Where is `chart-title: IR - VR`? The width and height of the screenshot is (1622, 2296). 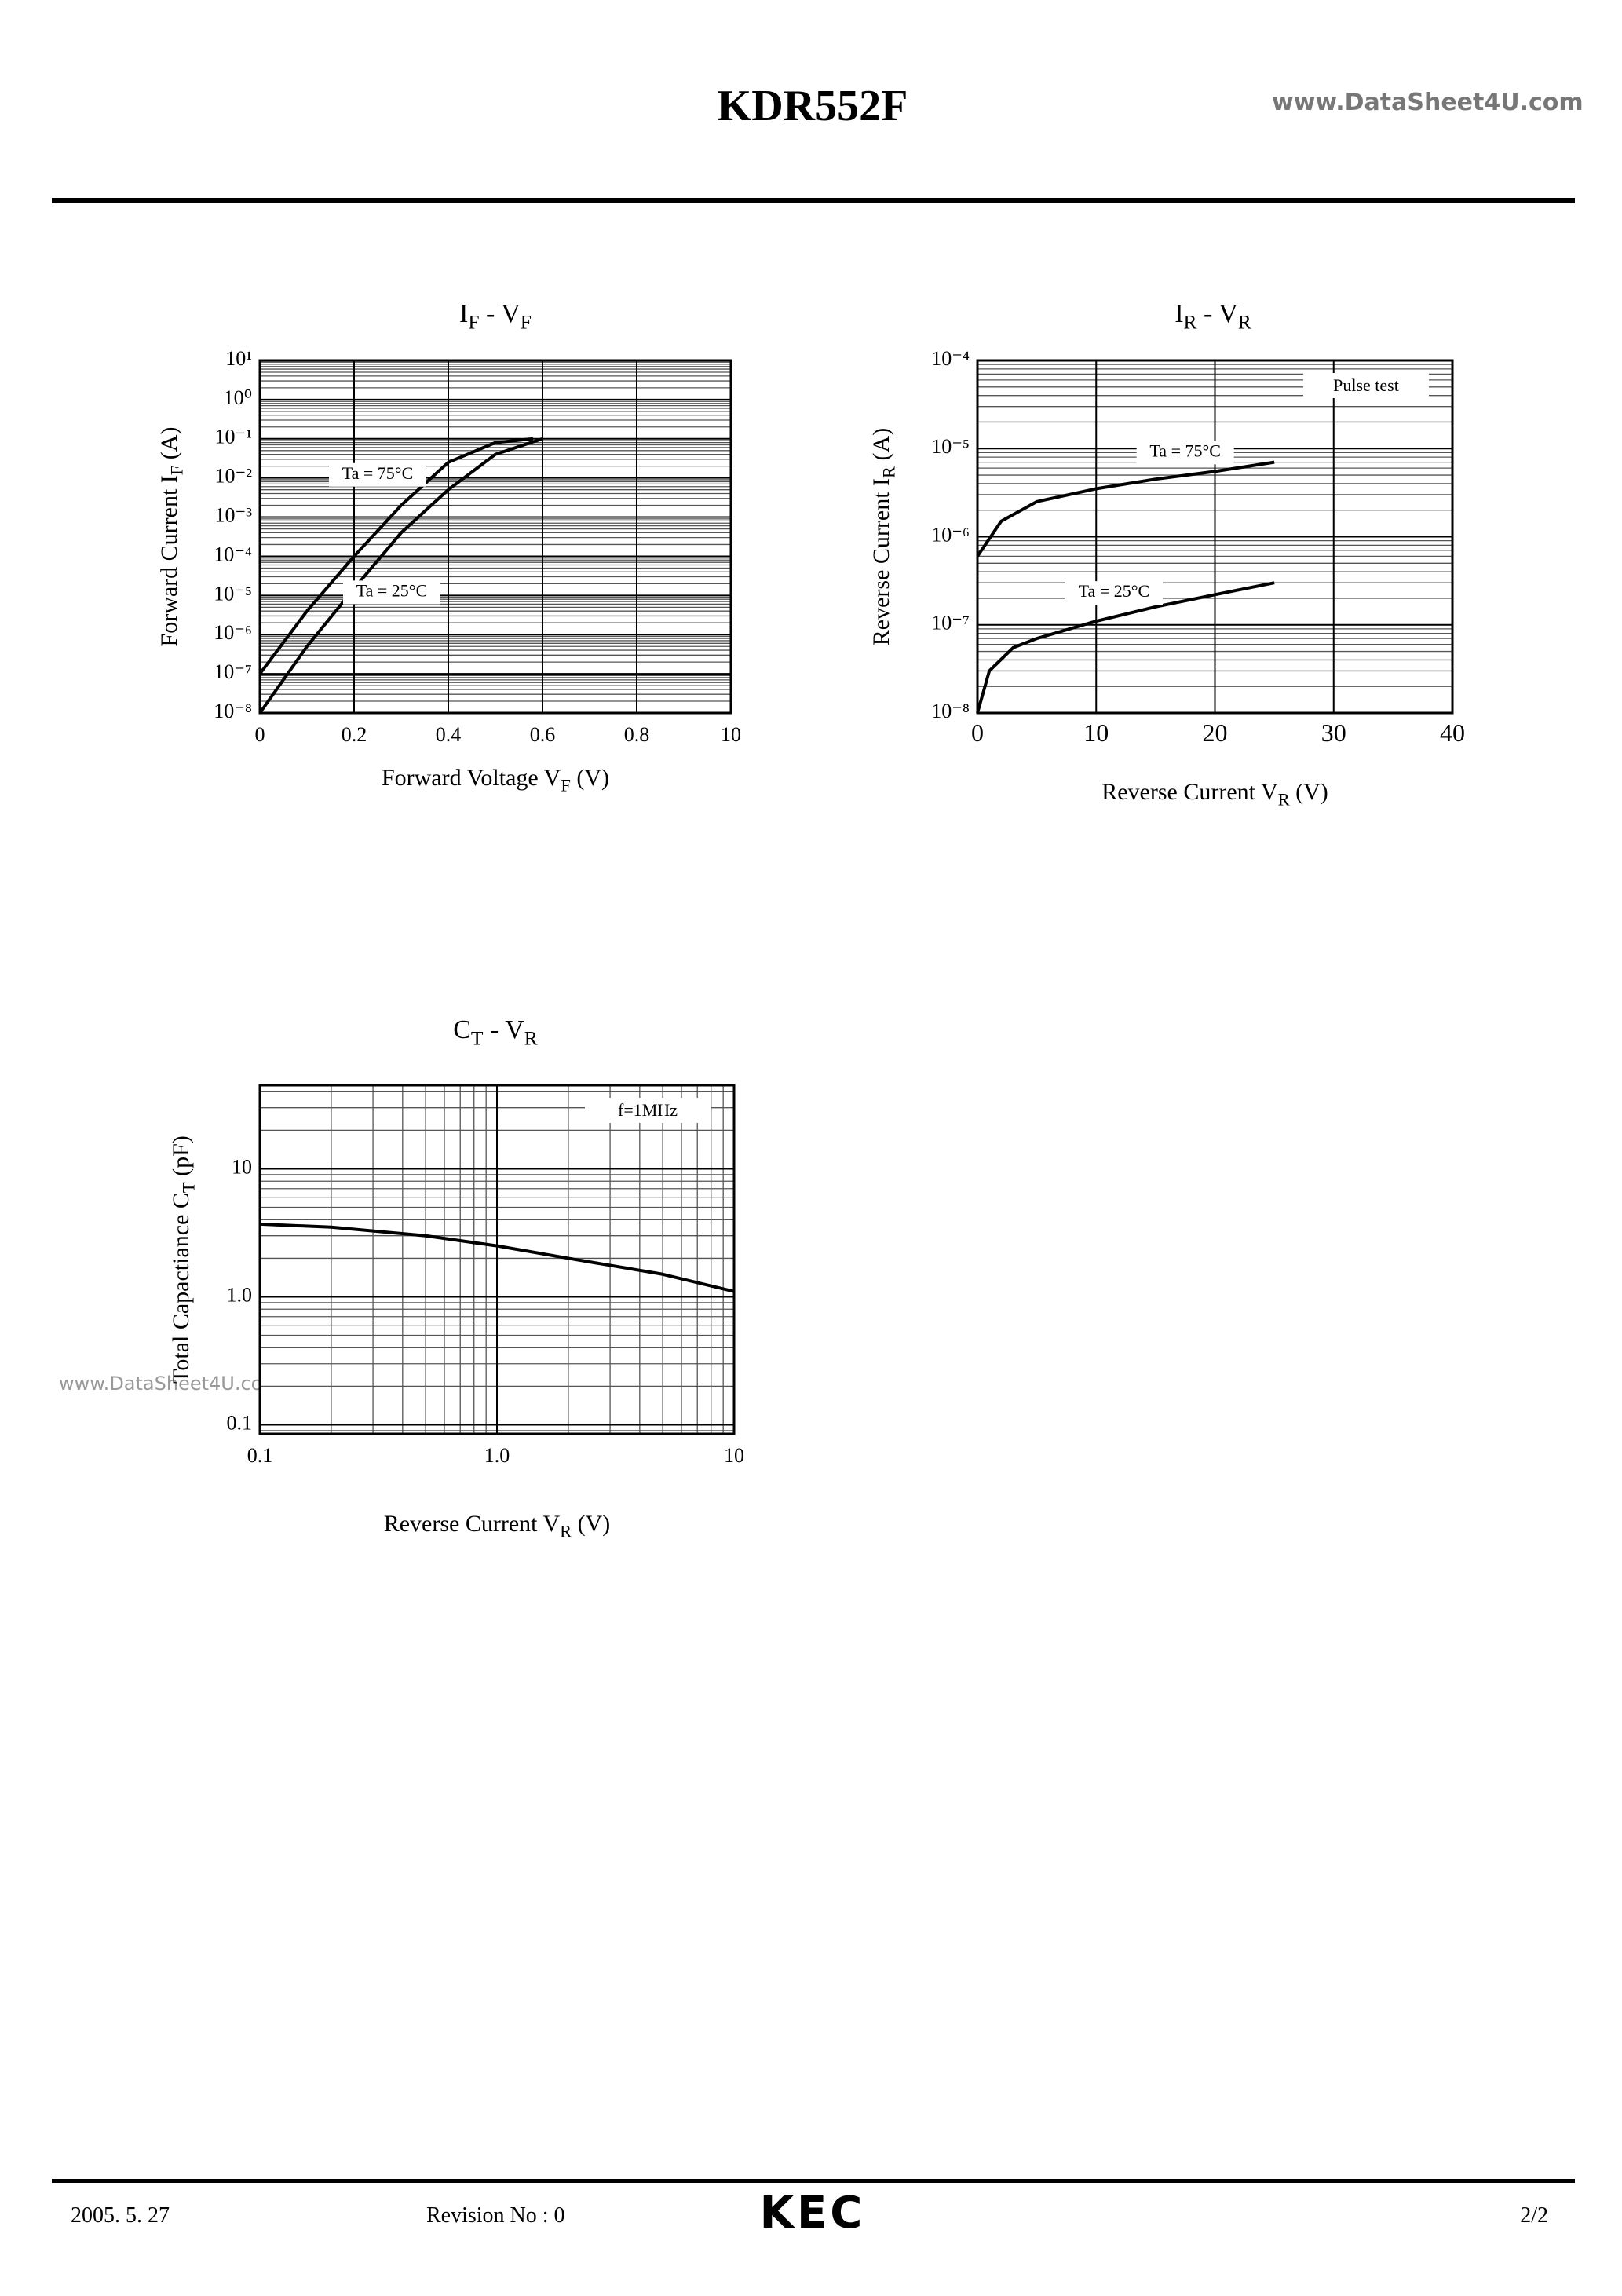
chart-title: IR - VR is located at coordinates (1212, 316).